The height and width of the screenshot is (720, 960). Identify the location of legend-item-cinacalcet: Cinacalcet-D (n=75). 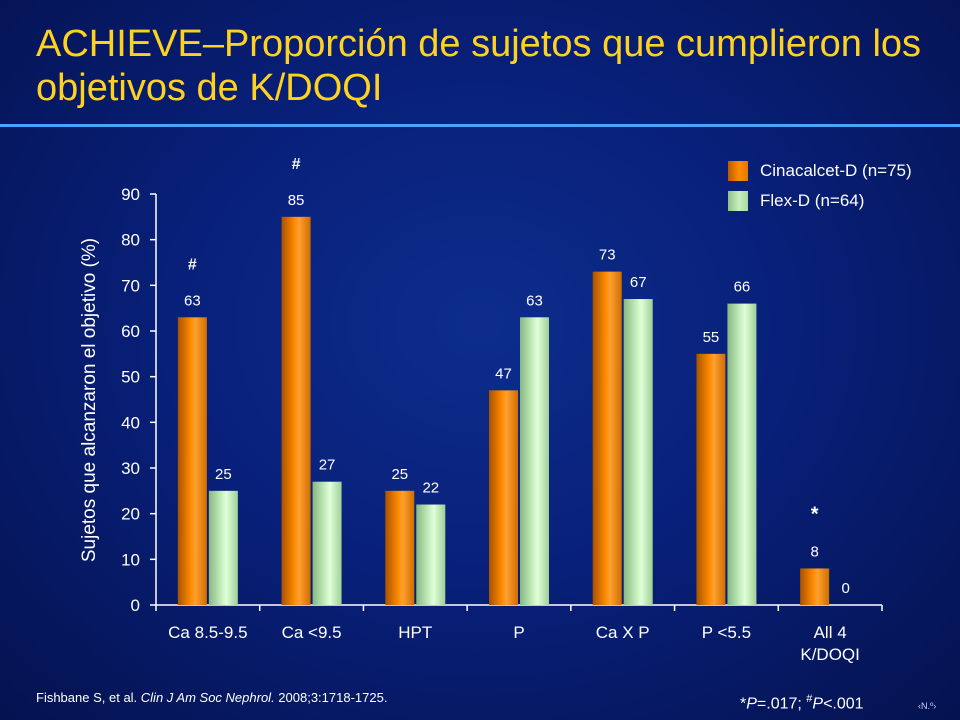
(820, 171).